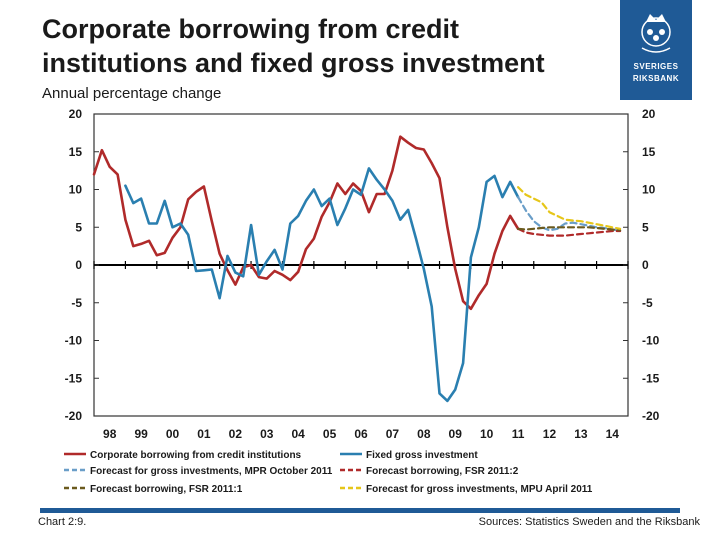 This screenshot has width=720, height=540. I want to click on y-tick-label-left: 20, so click(76, 114).